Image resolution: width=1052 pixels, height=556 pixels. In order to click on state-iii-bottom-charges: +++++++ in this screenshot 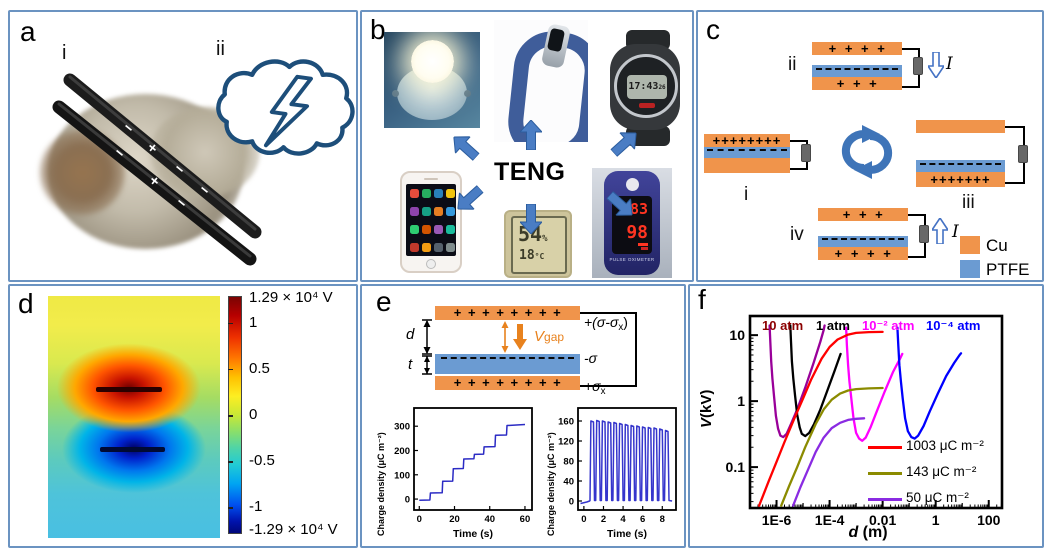, I will do `click(960, 179)`.